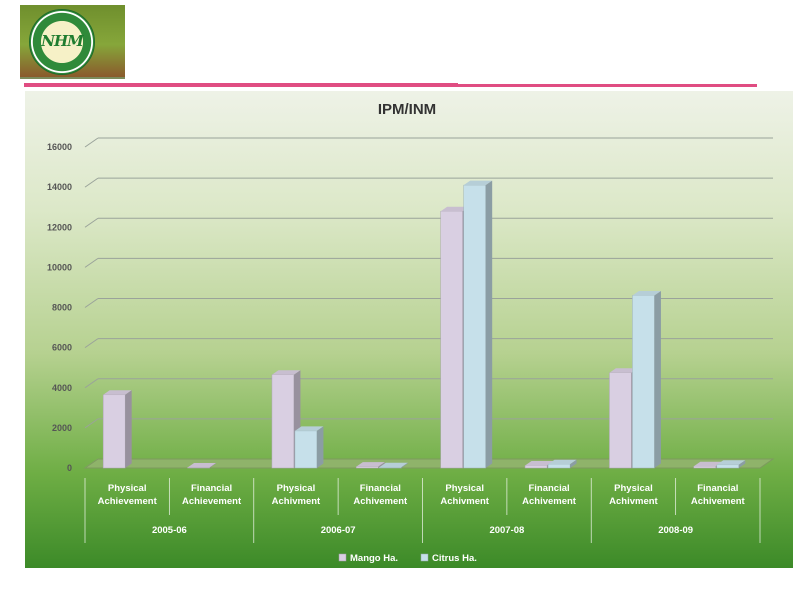 Image resolution: width=794 pixels, height=595 pixels. Describe the element at coordinates (506, 530) in the screenshot. I see `group-label: 2007-08` at that location.